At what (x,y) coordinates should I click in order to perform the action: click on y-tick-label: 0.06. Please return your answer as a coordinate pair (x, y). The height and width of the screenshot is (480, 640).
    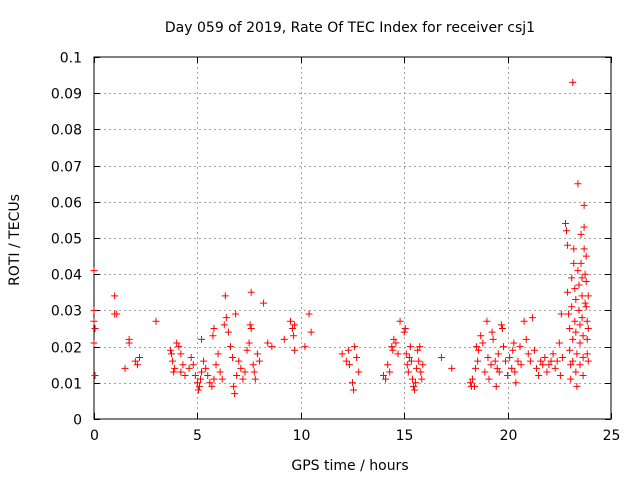
    Looking at the image, I should click on (66, 204).